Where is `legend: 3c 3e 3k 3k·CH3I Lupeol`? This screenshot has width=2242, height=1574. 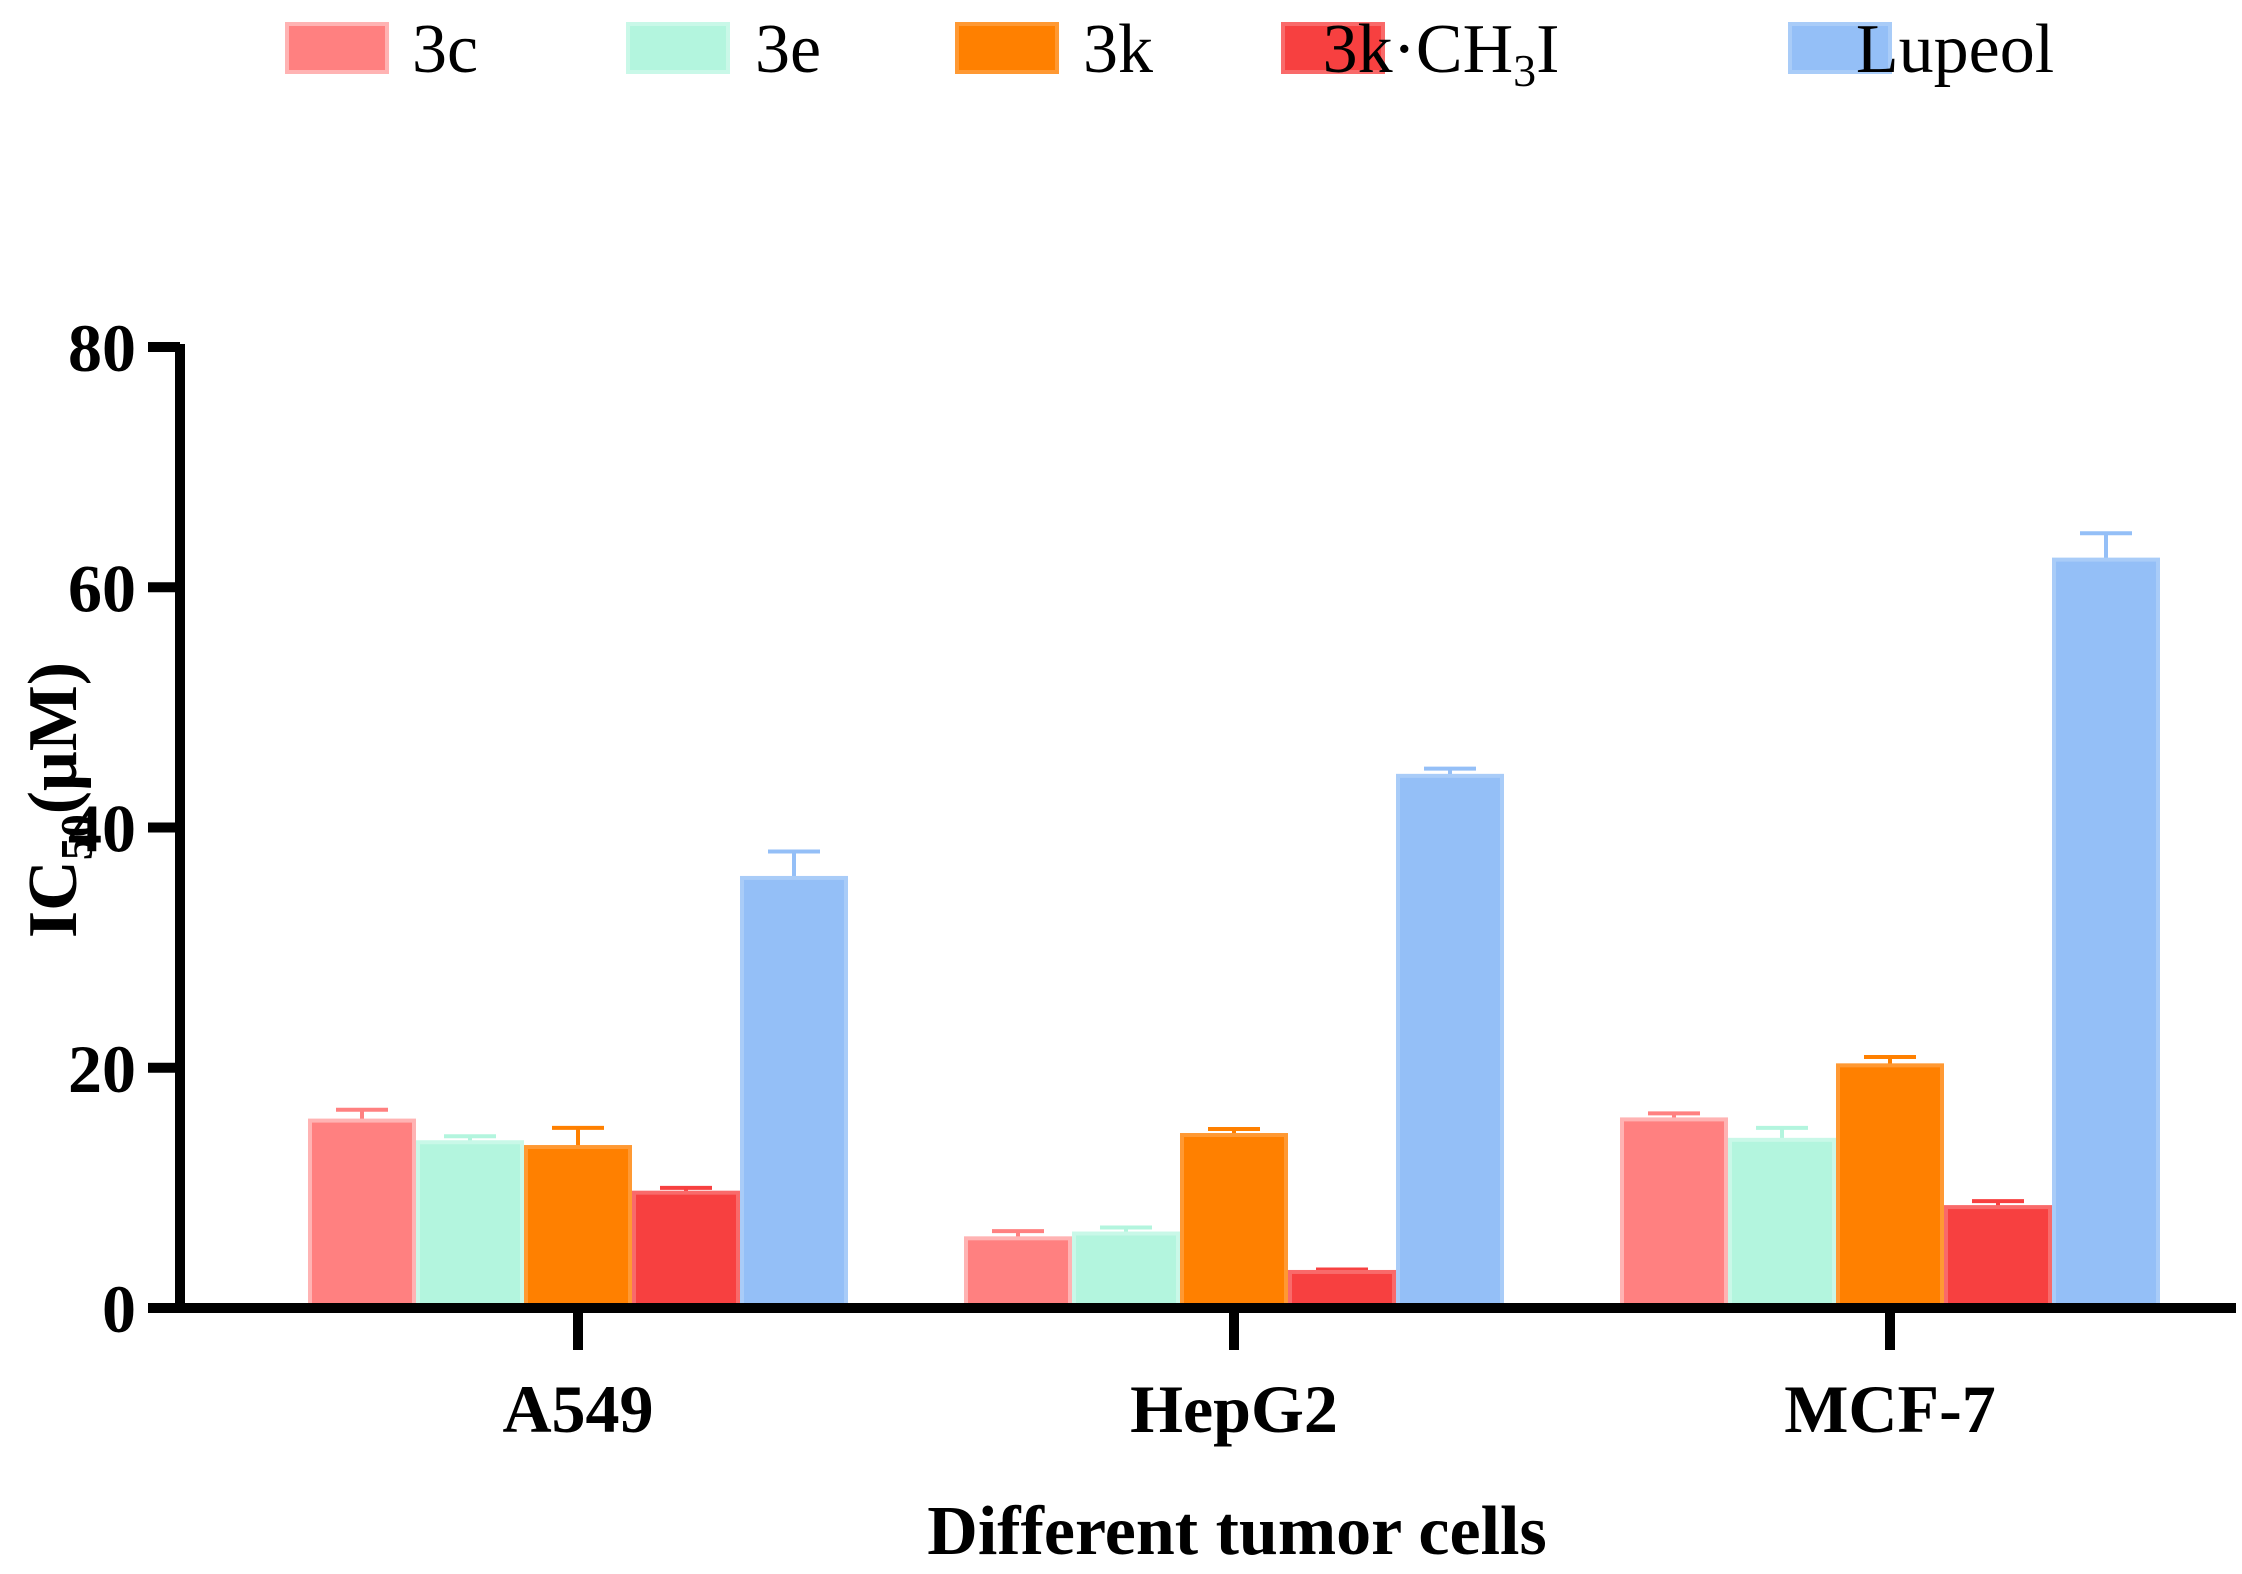
legend: 3c 3e 3k 3k·CH3I Lupeol is located at coordinates (1169, 53).